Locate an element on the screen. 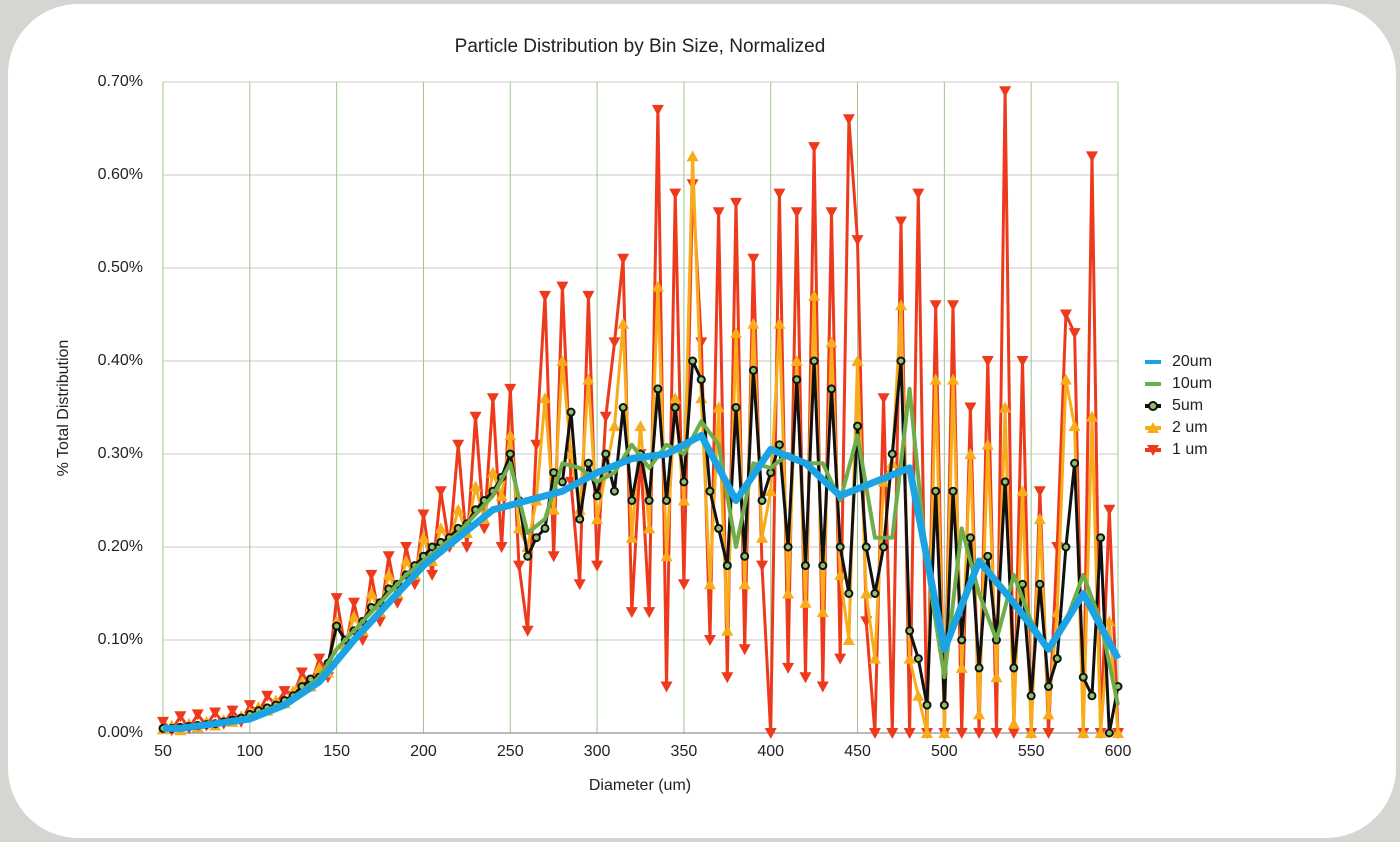 The image size is (1400, 847). legend-label: 10um is located at coordinates (1192, 383).